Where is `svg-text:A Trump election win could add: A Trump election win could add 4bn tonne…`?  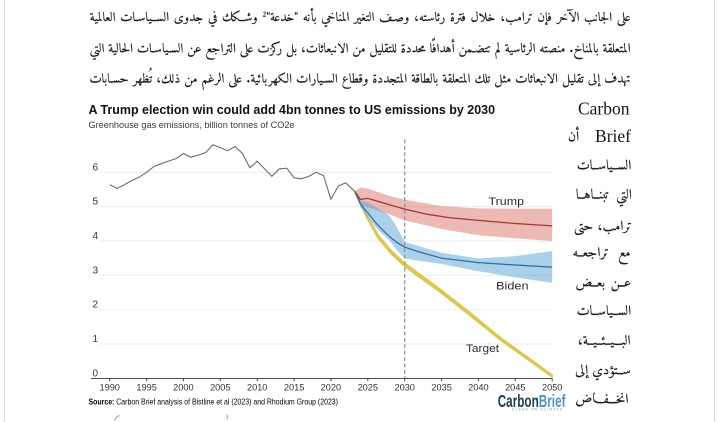 svg-text:A Trump election win could add: A Trump election win could add 4bn tonne… is located at coordinates (292, 110).